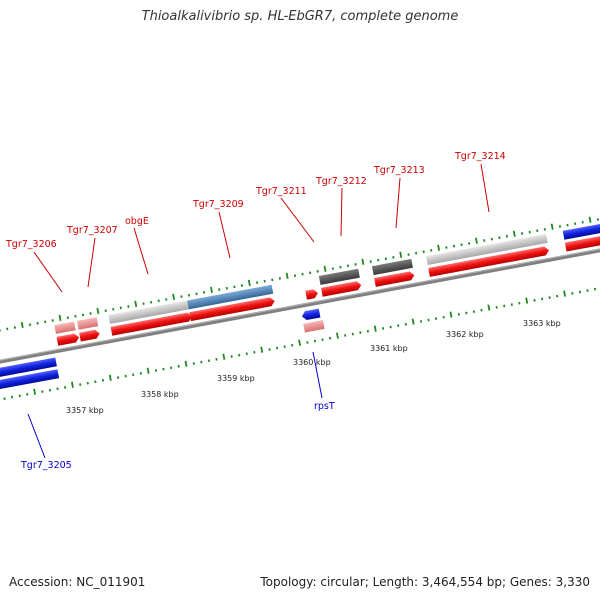 The image size is (600, 600). Describe the element at coordinates (399, 170) in the screenshot. I see `gene-label-tgr7-3213: Tgr7_3213` at that location.